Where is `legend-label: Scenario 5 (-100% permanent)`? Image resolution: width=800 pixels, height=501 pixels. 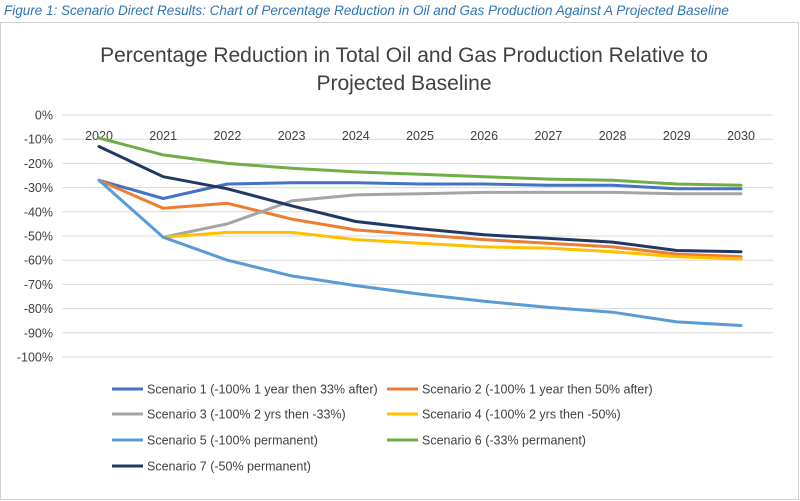
legend-label: Scenario 5 (-100% permanent) is located at coordinates (232, 441).